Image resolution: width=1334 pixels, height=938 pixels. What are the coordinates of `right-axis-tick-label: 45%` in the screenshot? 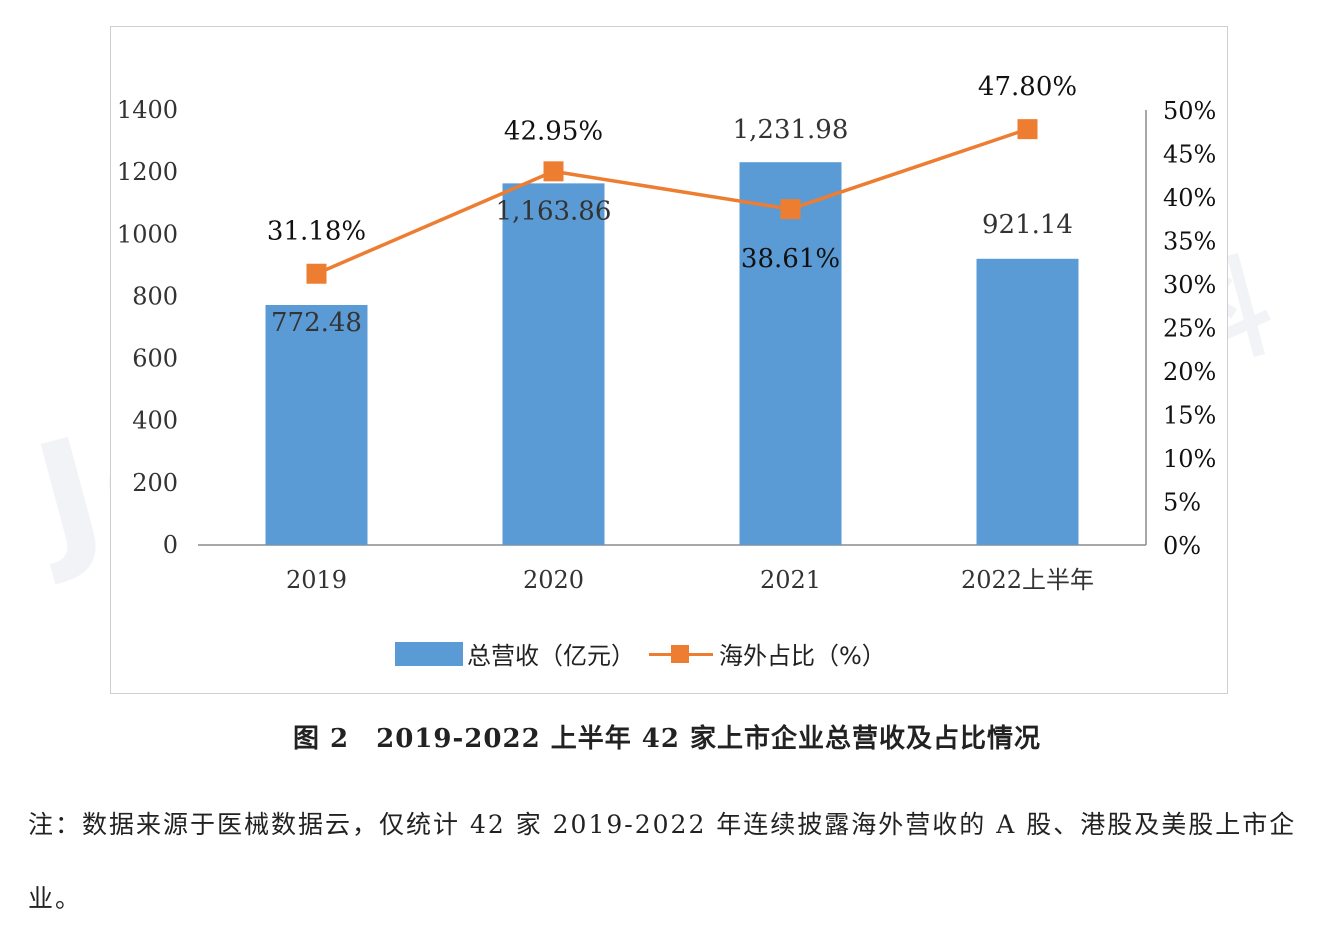 It's located at (1189, 155).